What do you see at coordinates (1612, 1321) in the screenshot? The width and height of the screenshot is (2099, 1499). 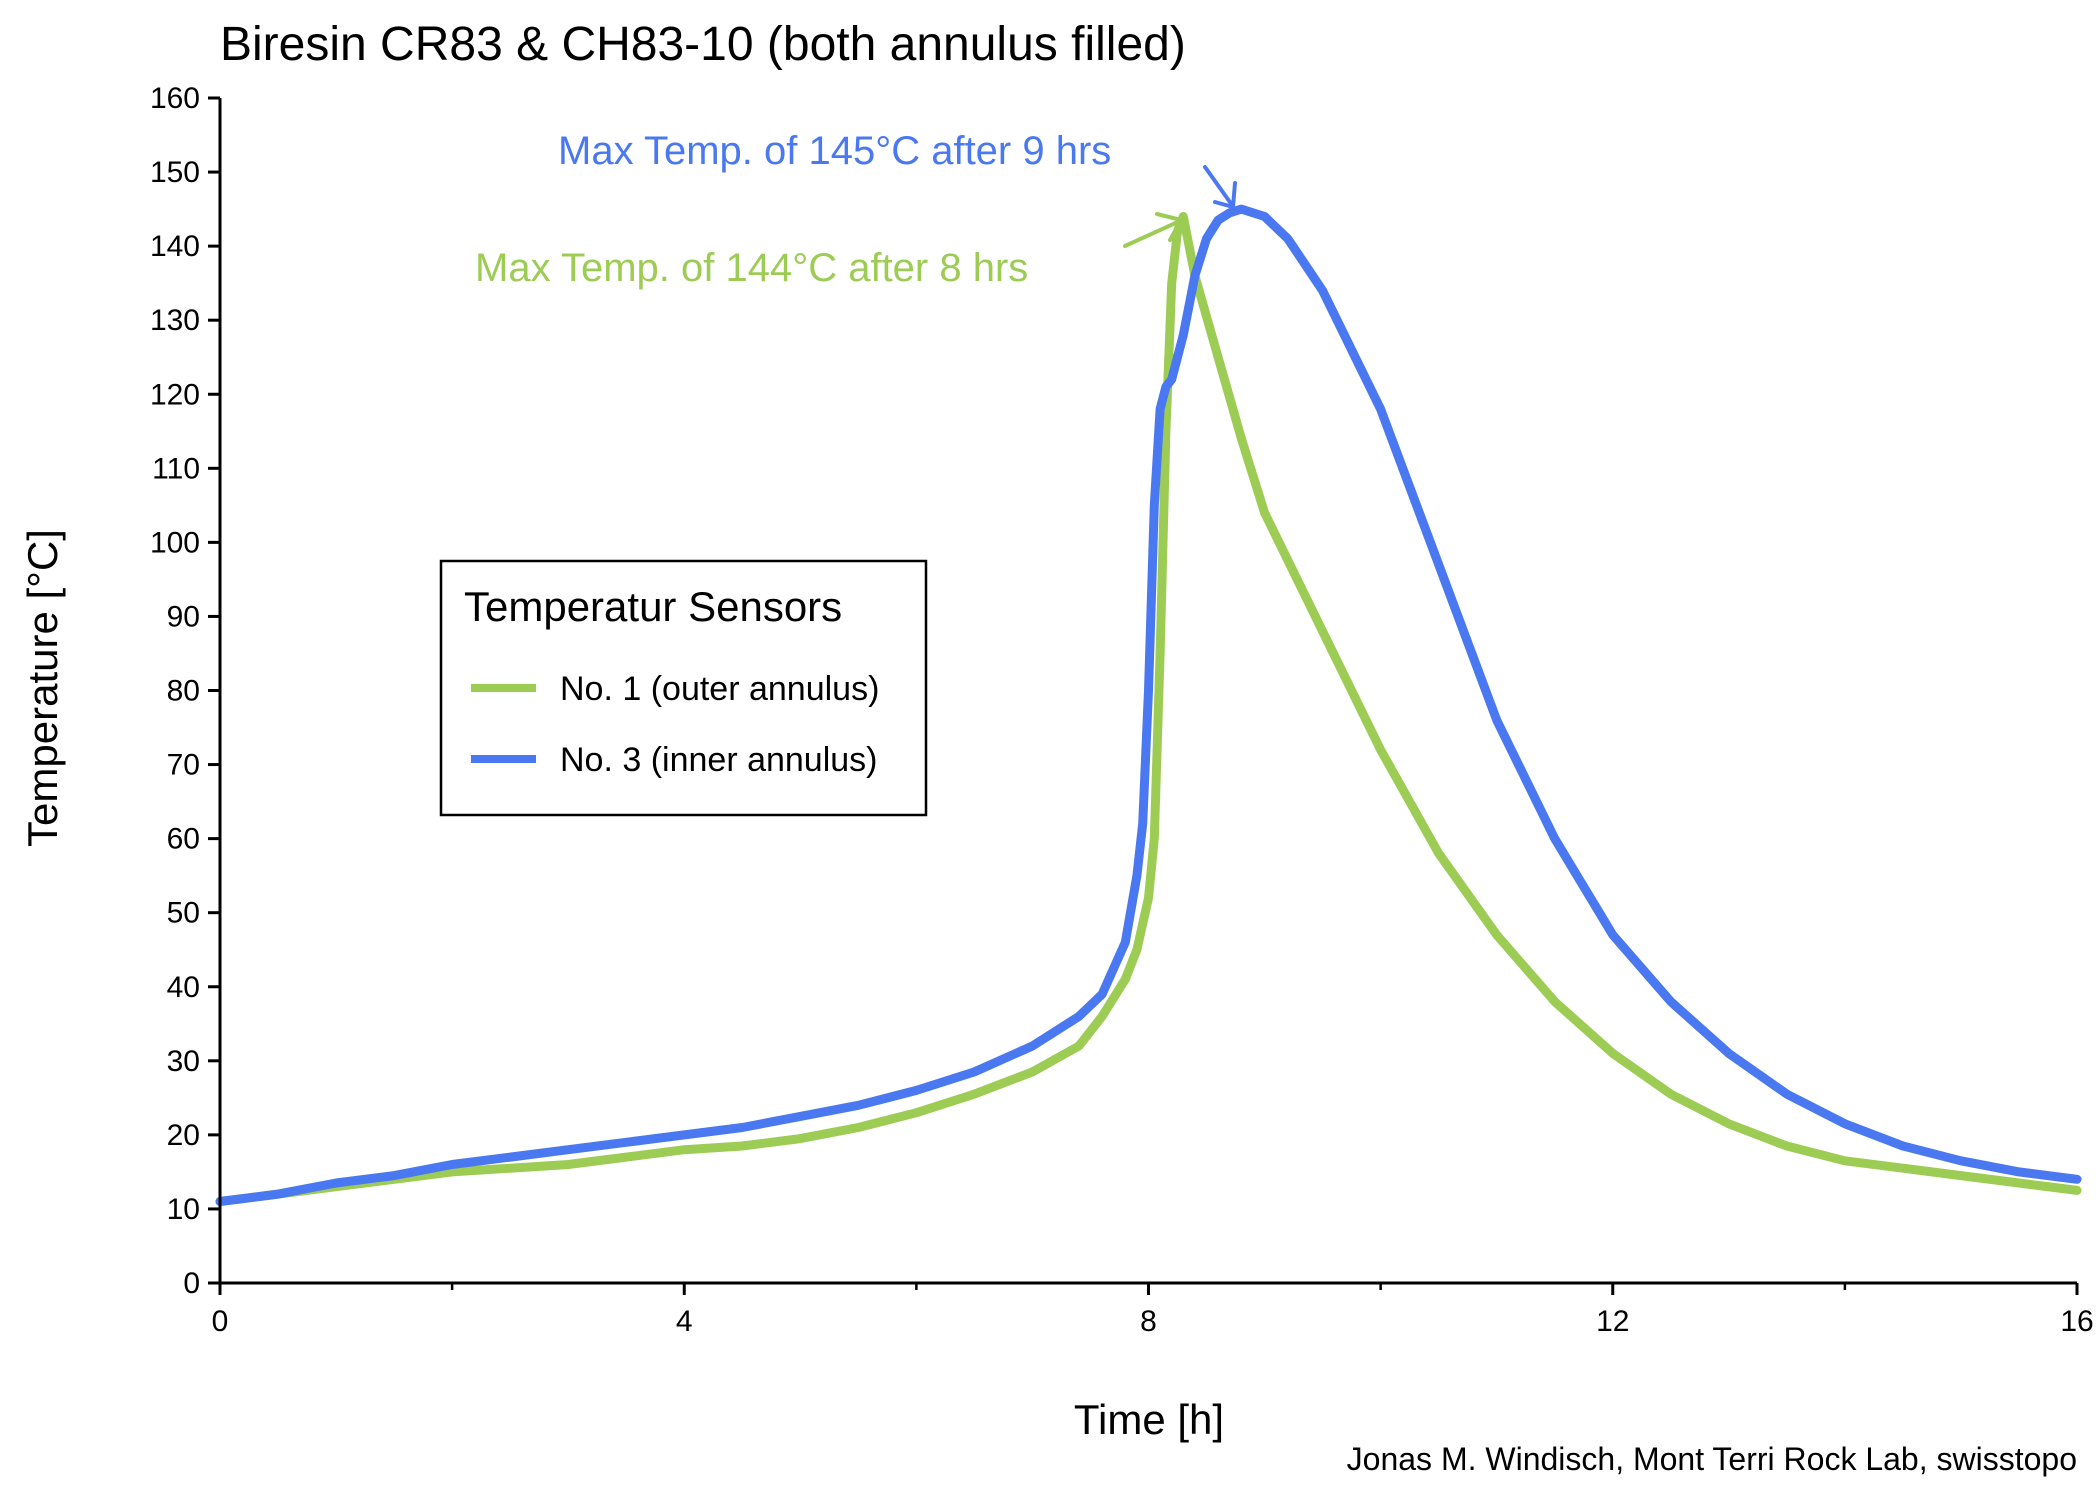 I see `x-tick-label: 12` at bounding box center [1612, 1321].